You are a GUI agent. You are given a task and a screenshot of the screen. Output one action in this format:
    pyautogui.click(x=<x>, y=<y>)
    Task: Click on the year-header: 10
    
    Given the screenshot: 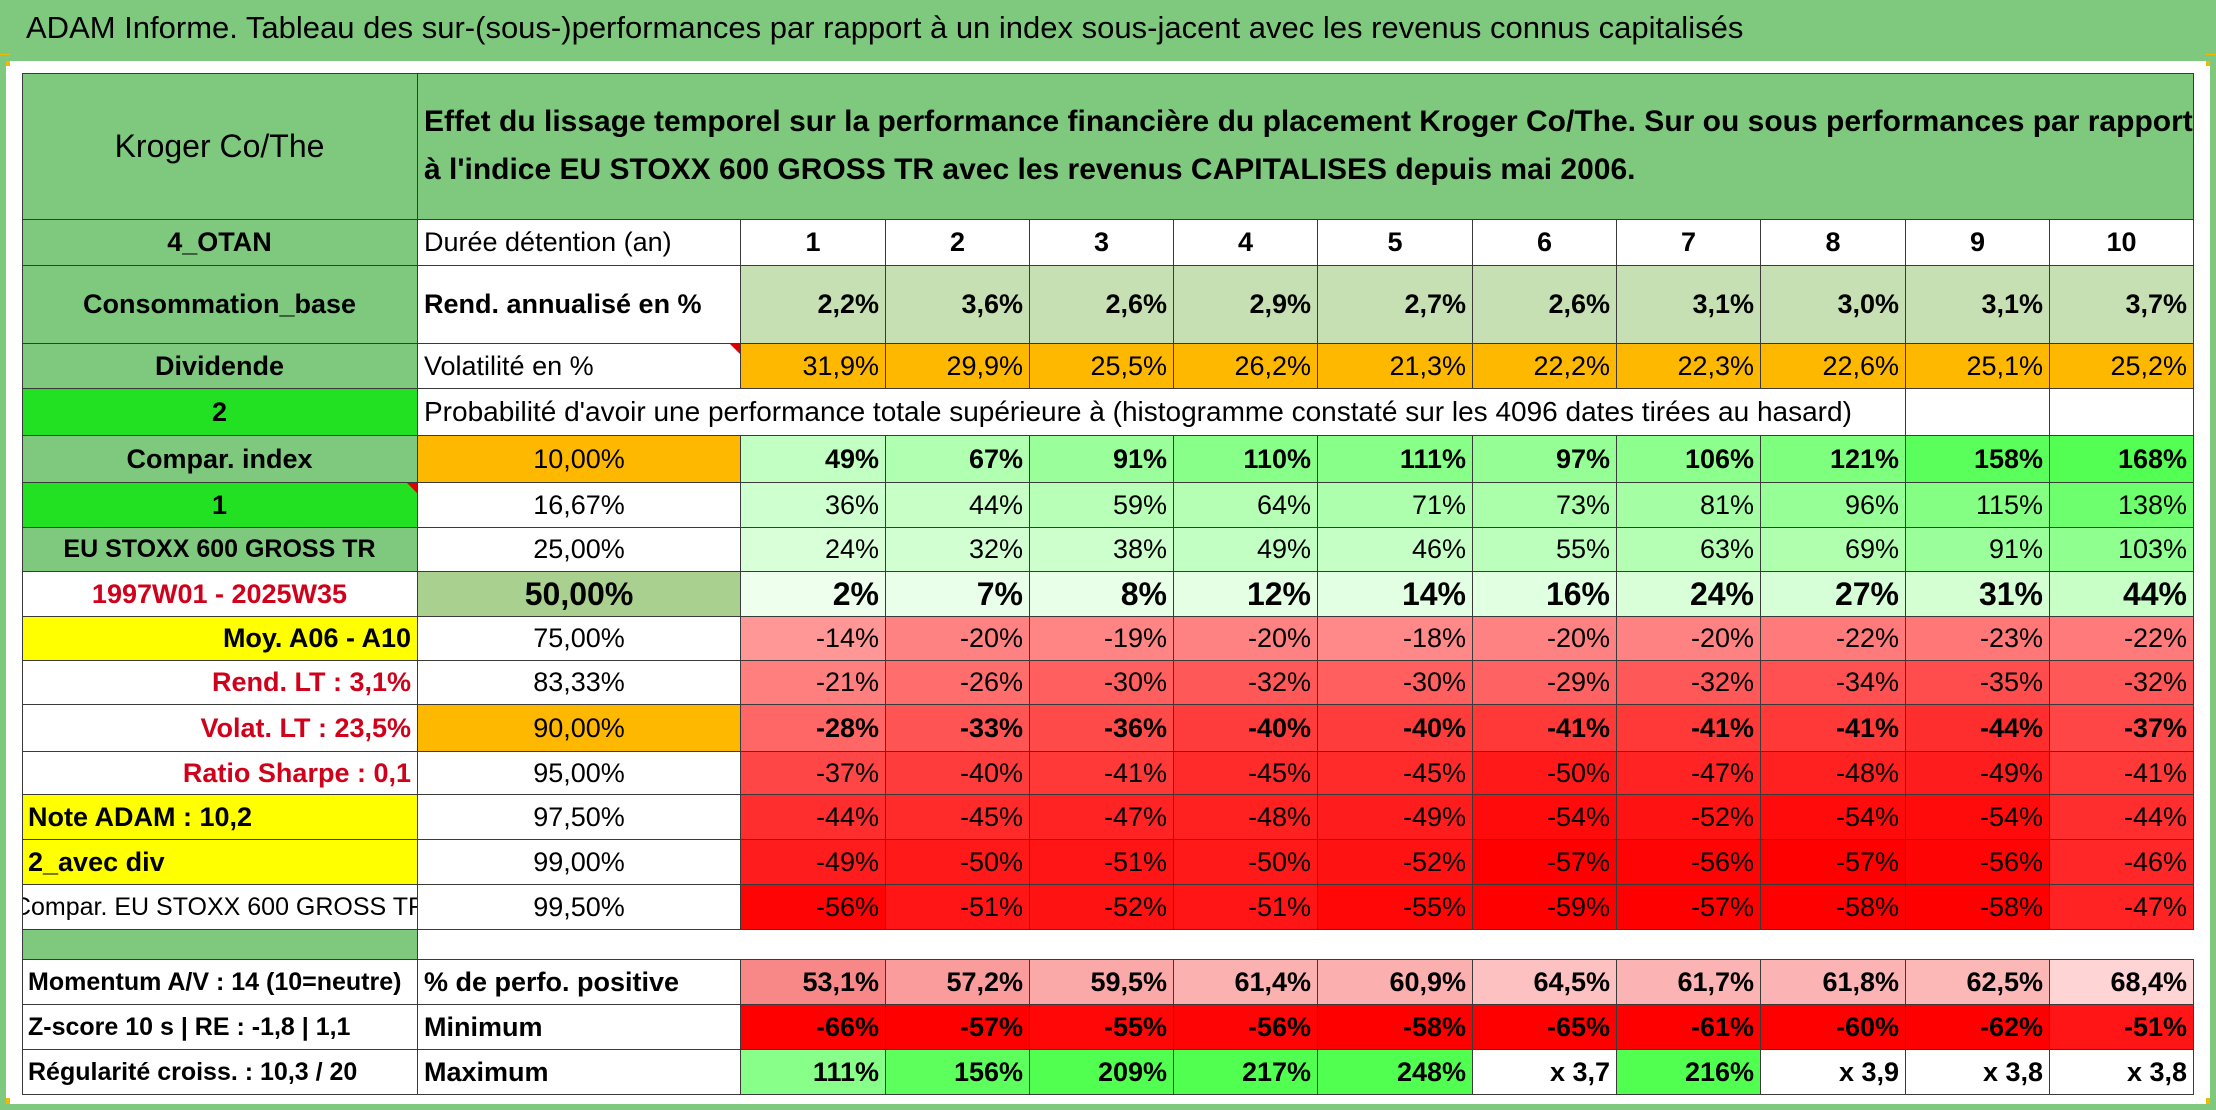 What is the action you would take?
    pyautogui.click(x=2122, y=243)
    